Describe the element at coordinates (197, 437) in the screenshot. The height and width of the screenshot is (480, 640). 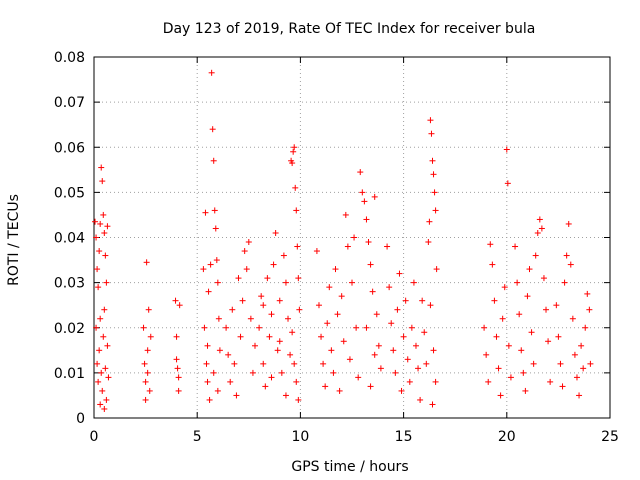
I see `x-tick-label: 5` at that location.